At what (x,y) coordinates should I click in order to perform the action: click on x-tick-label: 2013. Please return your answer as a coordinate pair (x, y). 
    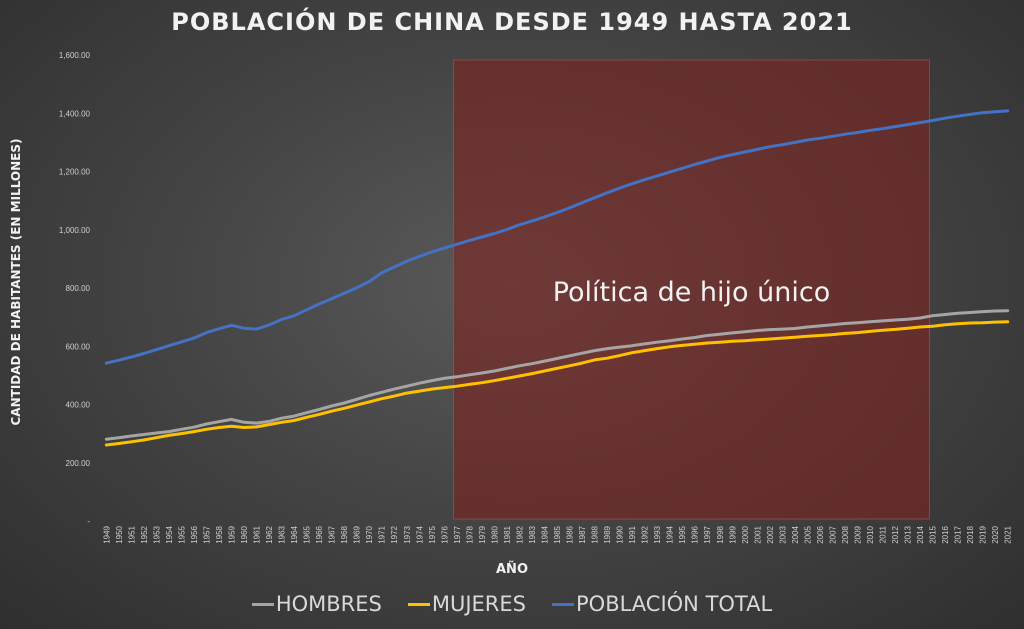
    Looking at the image, I should click on (908, 534).